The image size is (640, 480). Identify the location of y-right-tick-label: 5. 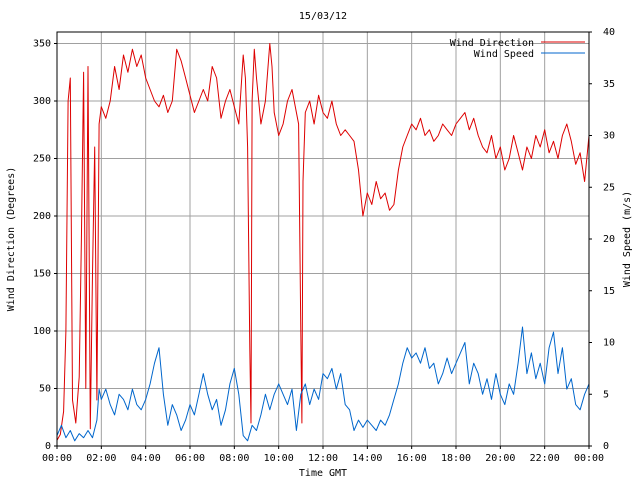
(606, 394).